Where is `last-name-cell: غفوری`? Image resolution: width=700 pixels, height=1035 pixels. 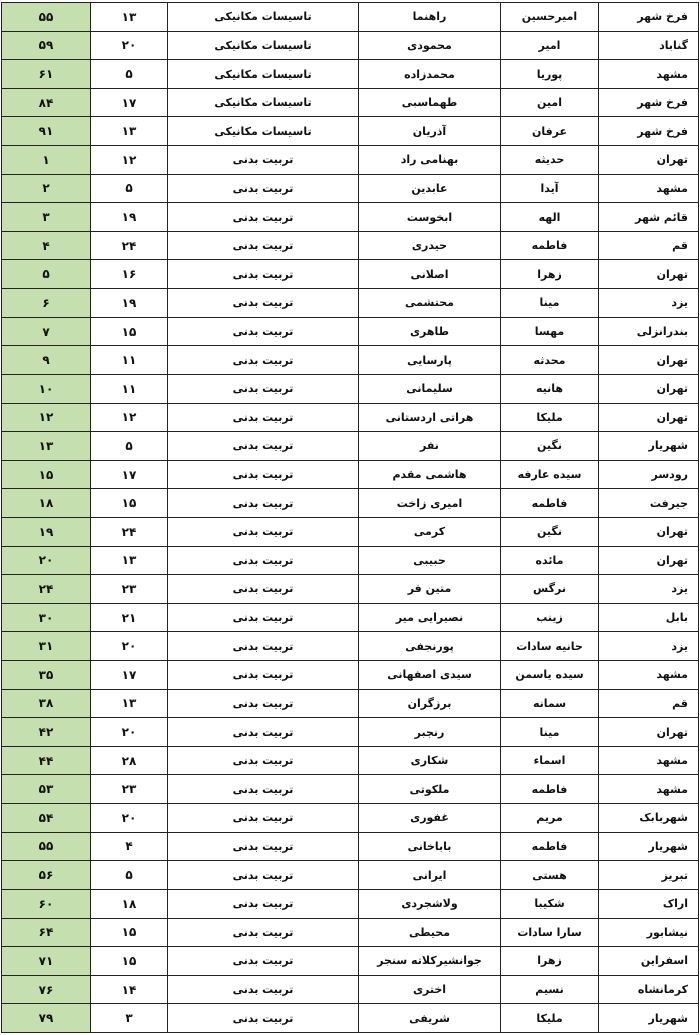 last-name-cell: غفوری is located at coordinates (429, 818).